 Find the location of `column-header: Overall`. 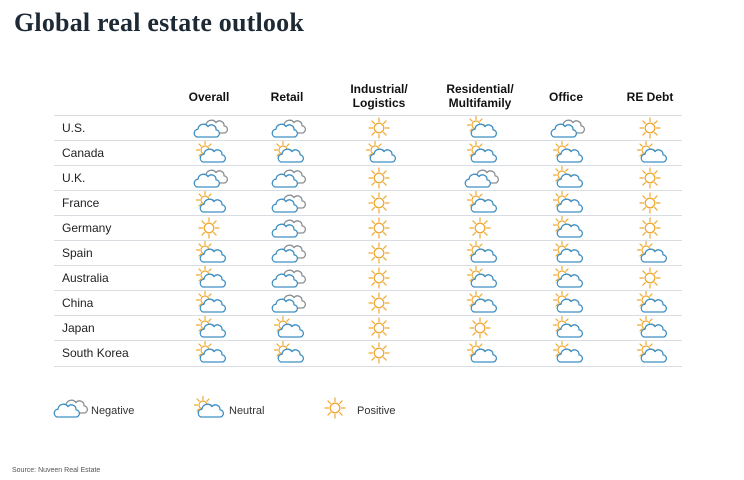

column-header: Overall is located at coordinates (209, 97).